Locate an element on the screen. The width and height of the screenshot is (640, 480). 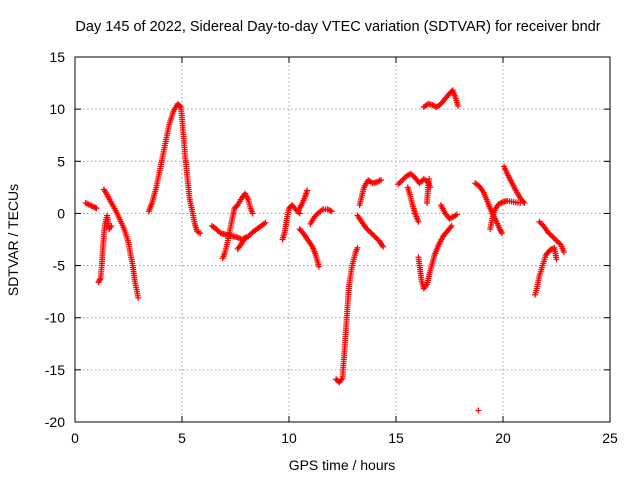
y-tick-label: 5 is located at coordinates (61, 161).